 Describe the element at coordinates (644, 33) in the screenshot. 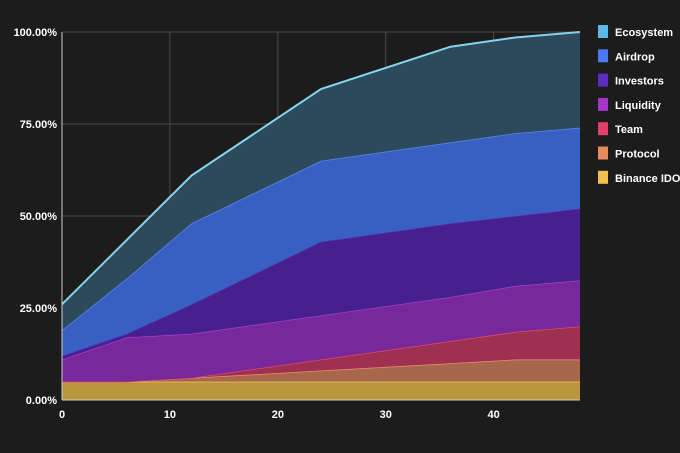

I see `legend-label: Ecosystem` at that location.